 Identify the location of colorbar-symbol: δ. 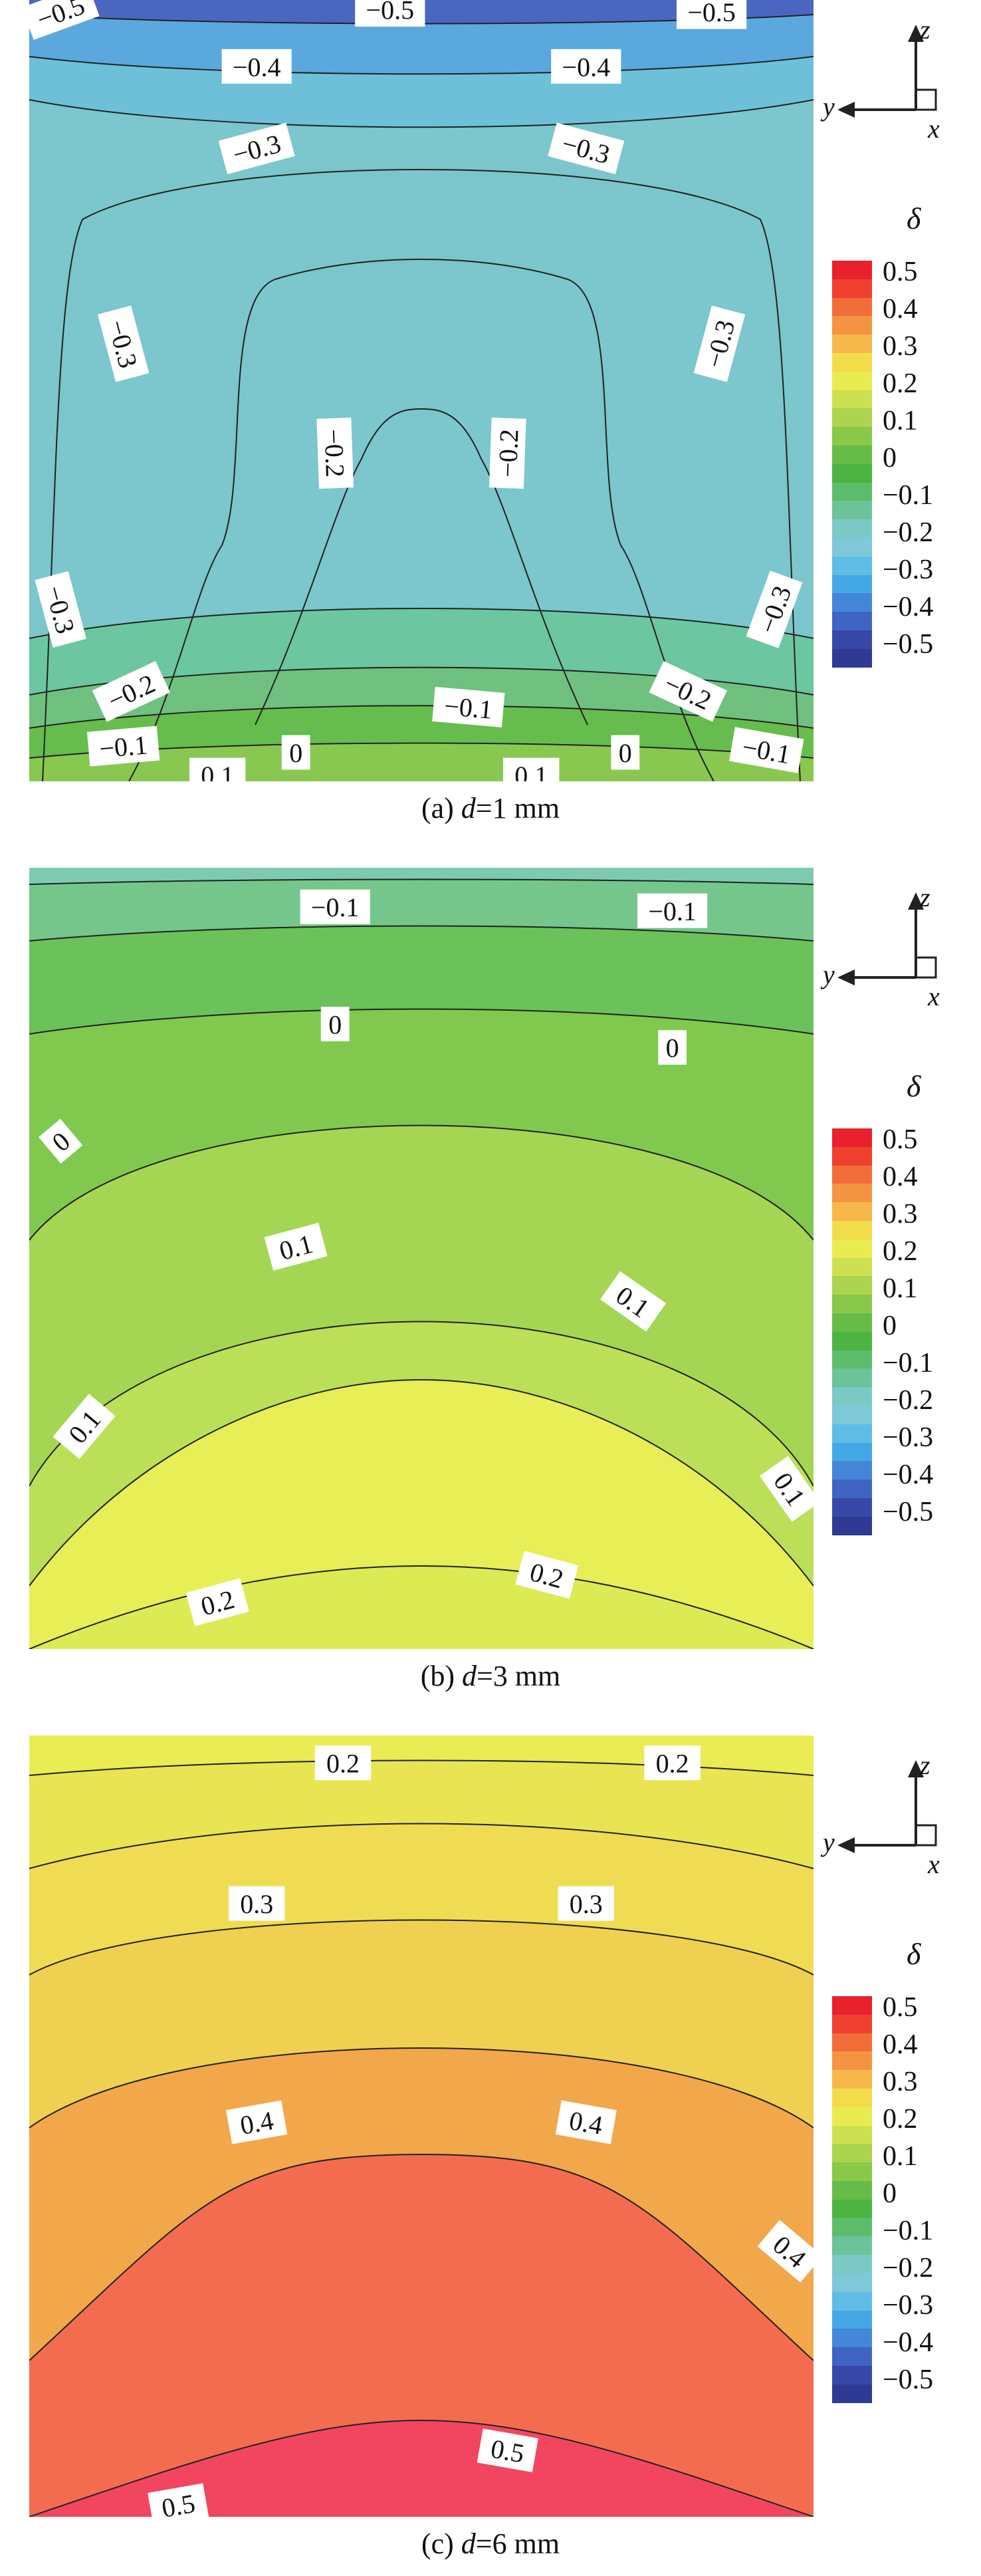
(914, 1954).